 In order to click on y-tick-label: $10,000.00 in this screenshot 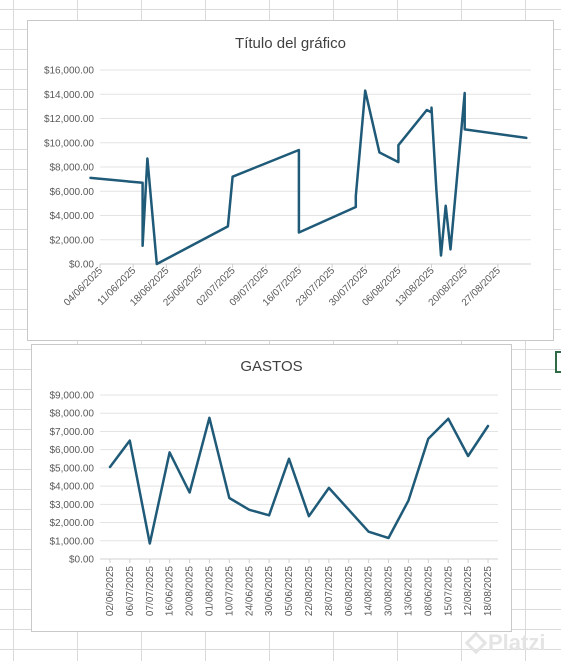, I will do `click(69, 143)`.